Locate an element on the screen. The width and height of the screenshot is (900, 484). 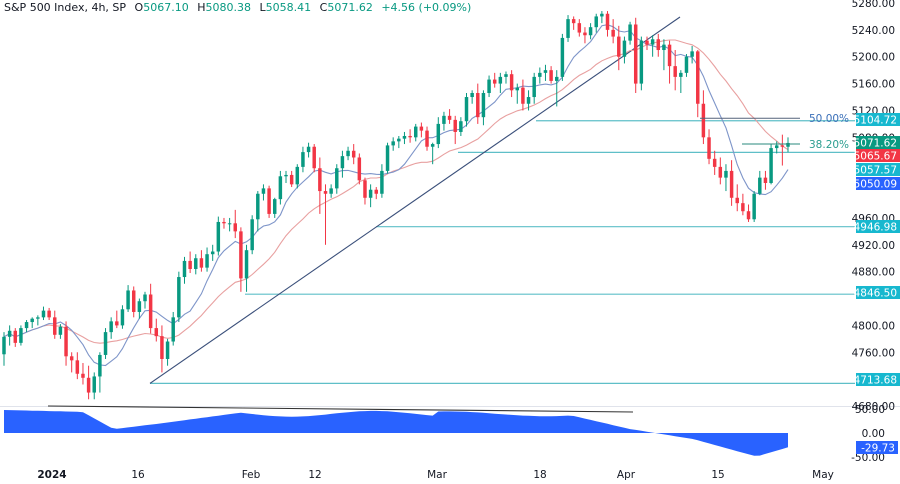
time-tick: 18 is located at coordinates (539, 475).